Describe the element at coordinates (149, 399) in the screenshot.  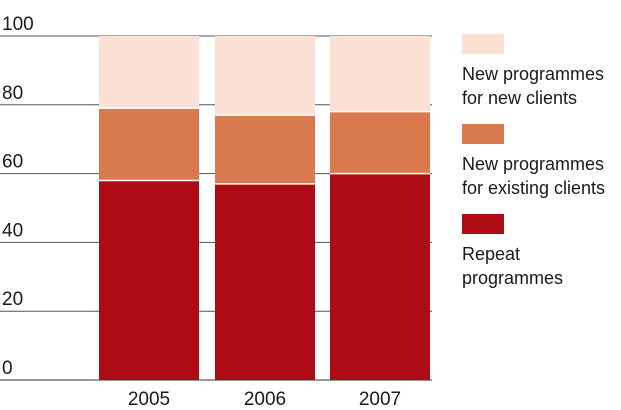
I see `x-tick-label-2005: 2005` at that location.